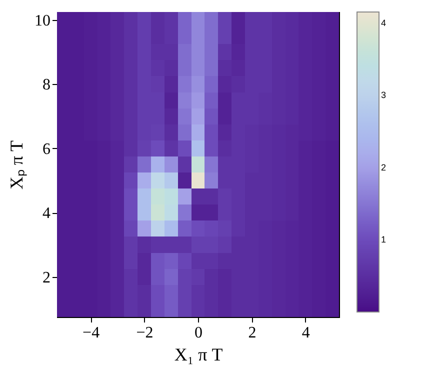 The height and width of the screenshot is (389, 436). What do you see at coordinates (91, 333) in the screenshot?
I see `x-tick-label: −4` at bounding box center [91, 333].